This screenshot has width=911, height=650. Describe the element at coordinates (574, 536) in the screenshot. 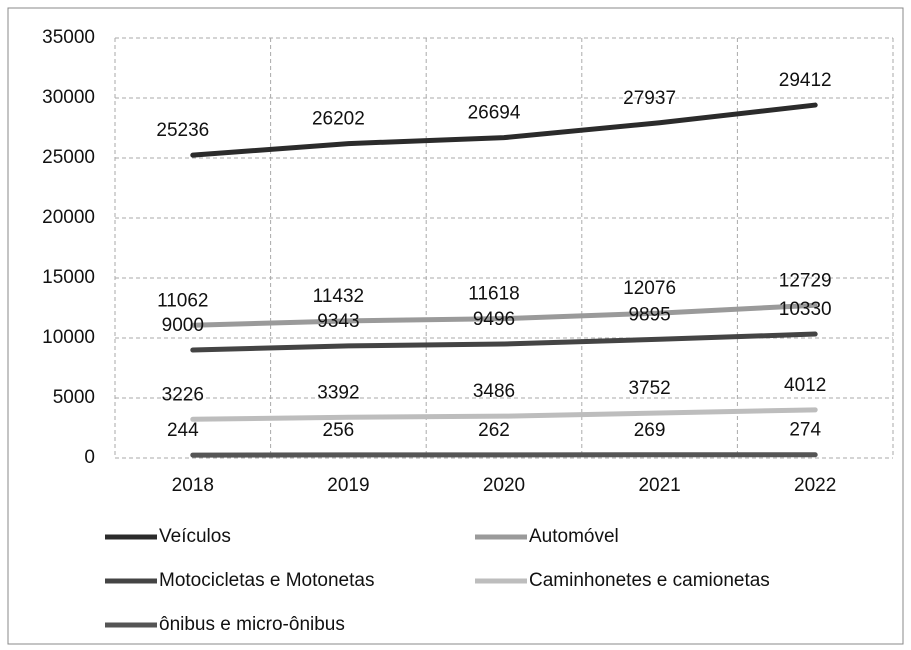

I see `legend-label: Automóvel` at that location.